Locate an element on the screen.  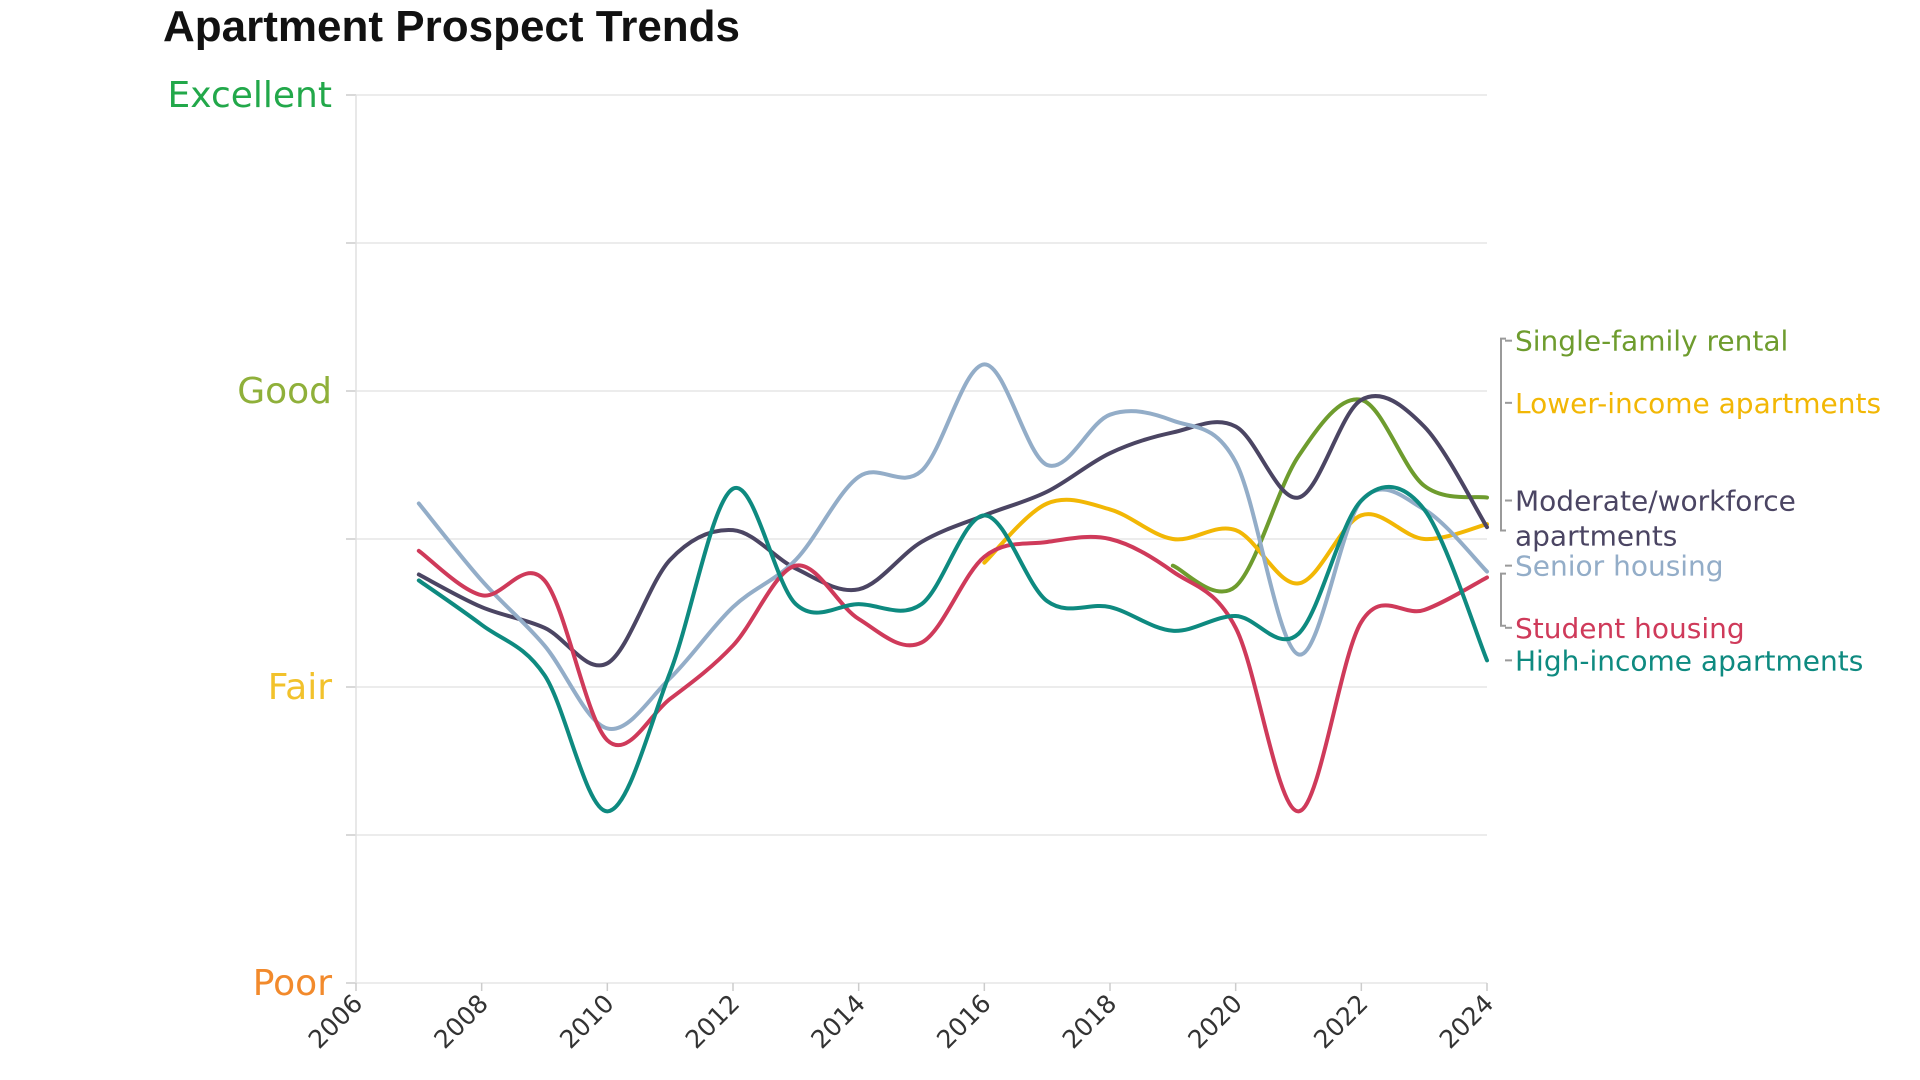
legend-entry: Student housing is located at coordinates (1625, 628).